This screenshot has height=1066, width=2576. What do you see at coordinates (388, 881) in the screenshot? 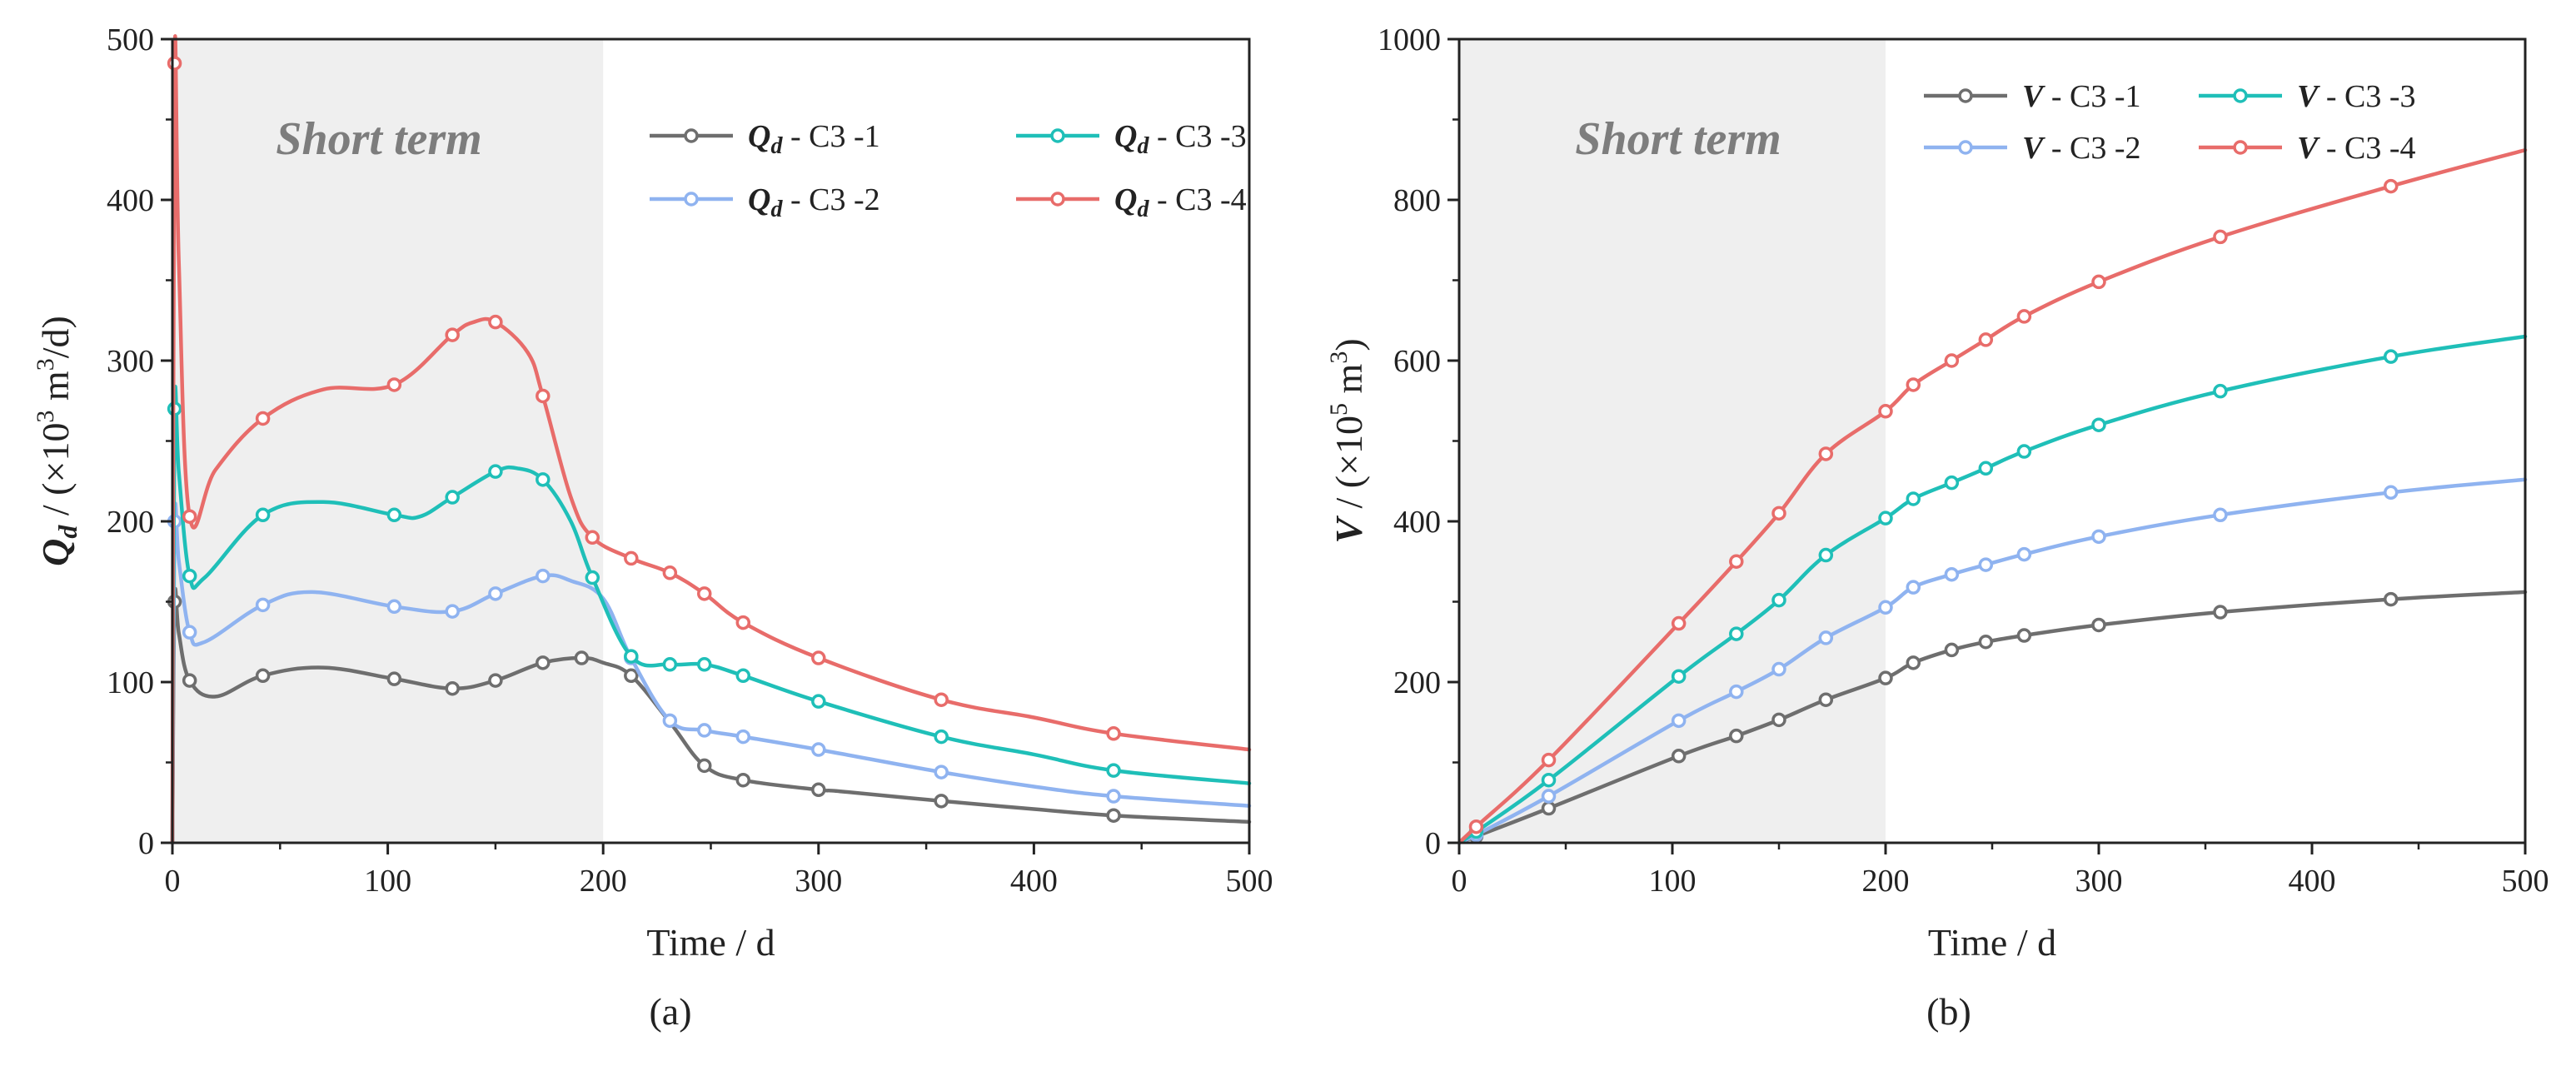
I see `x-tick-label: 100` at bounding box center [388, 881].